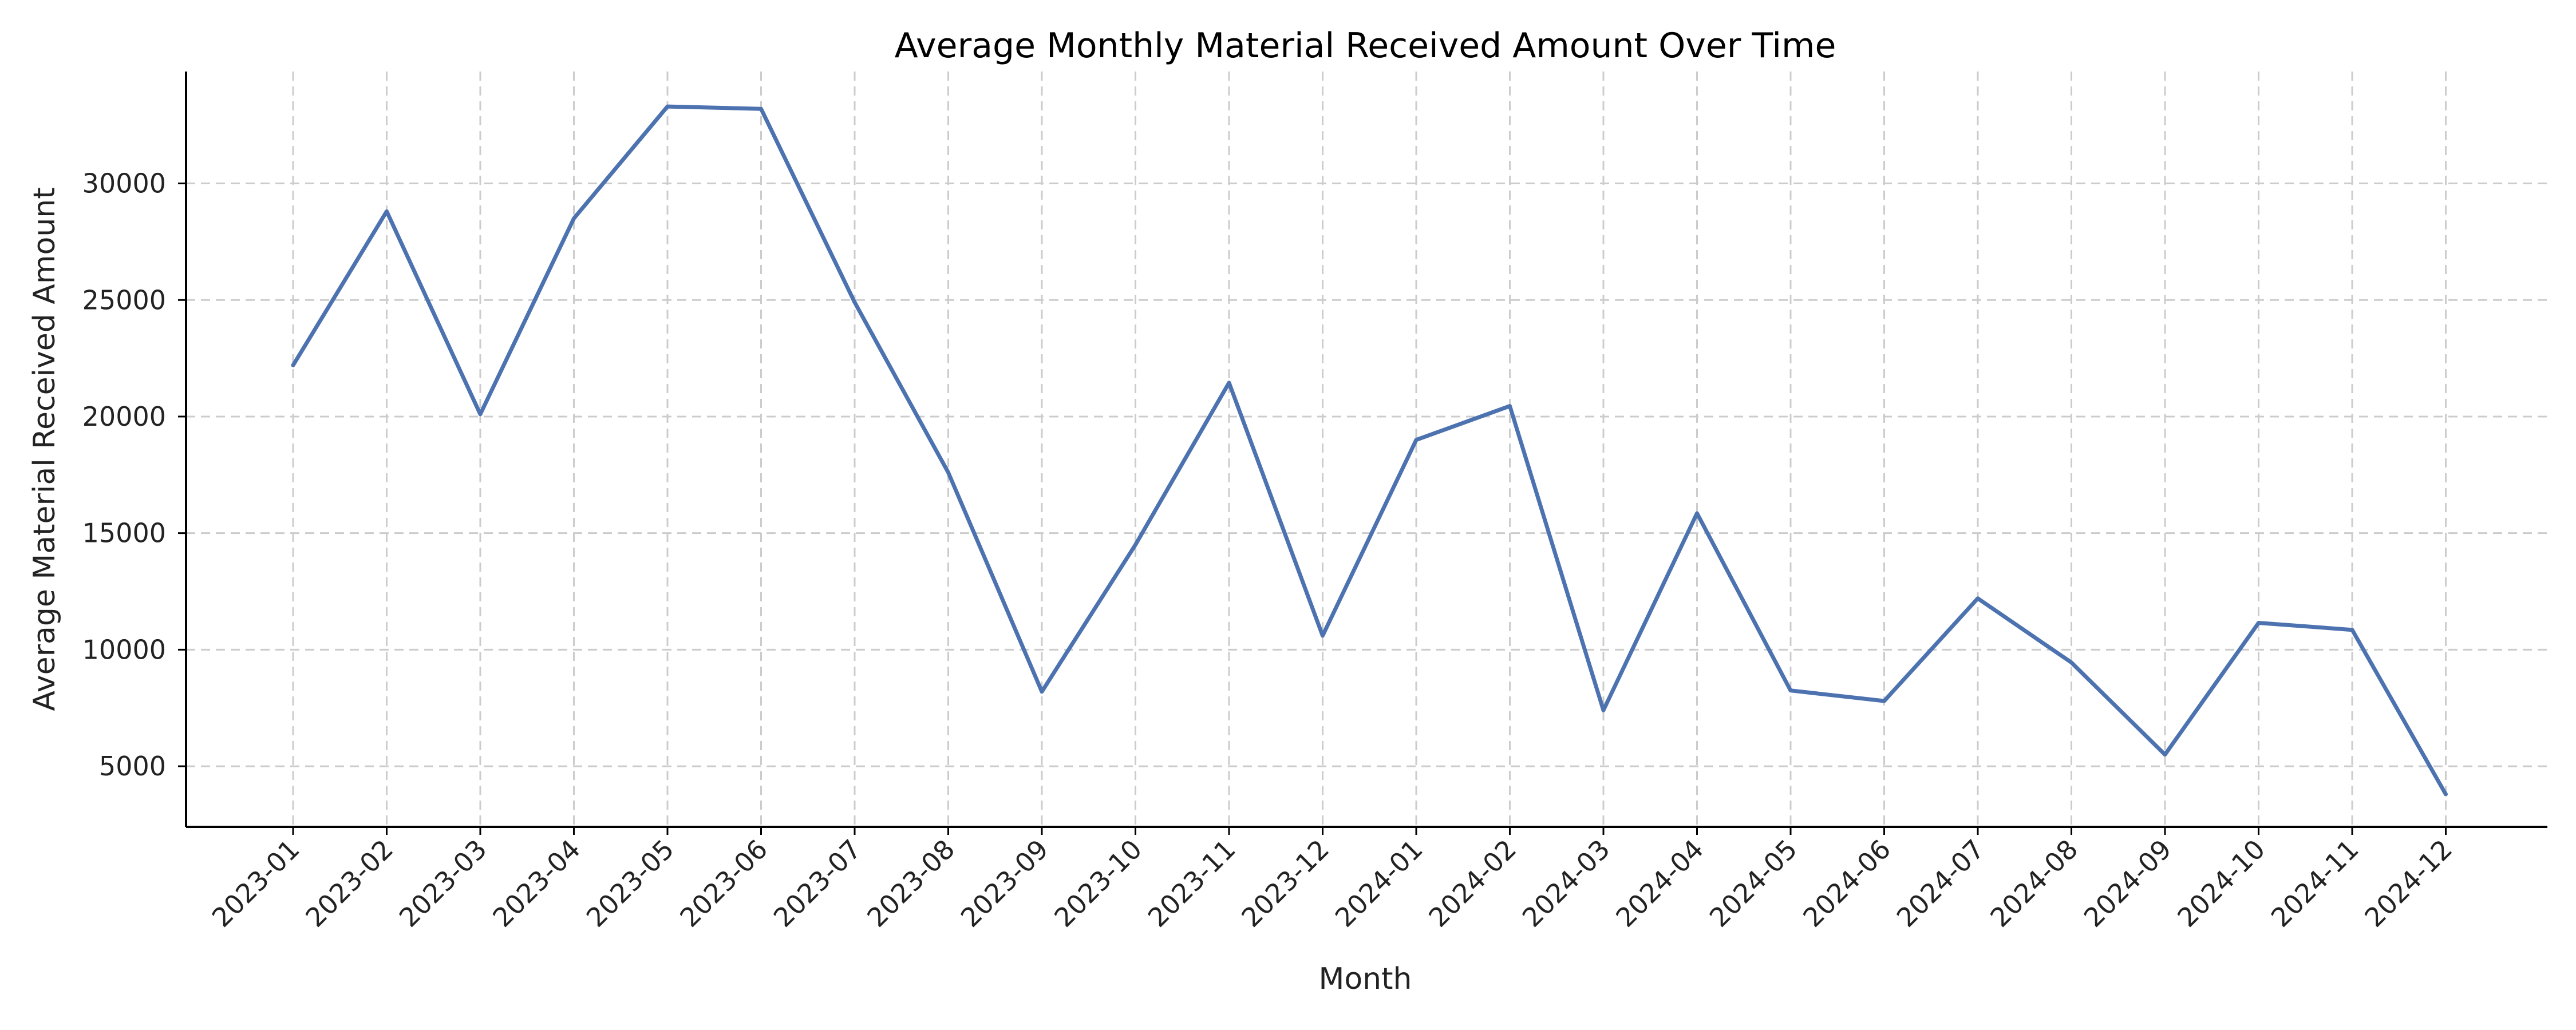 This screenshot has height=1030, width=2576. What do you see at coordinates (124, 299) in the screenshot?
I see `y-tick-label: 25000` at bounding box center [124, 299].